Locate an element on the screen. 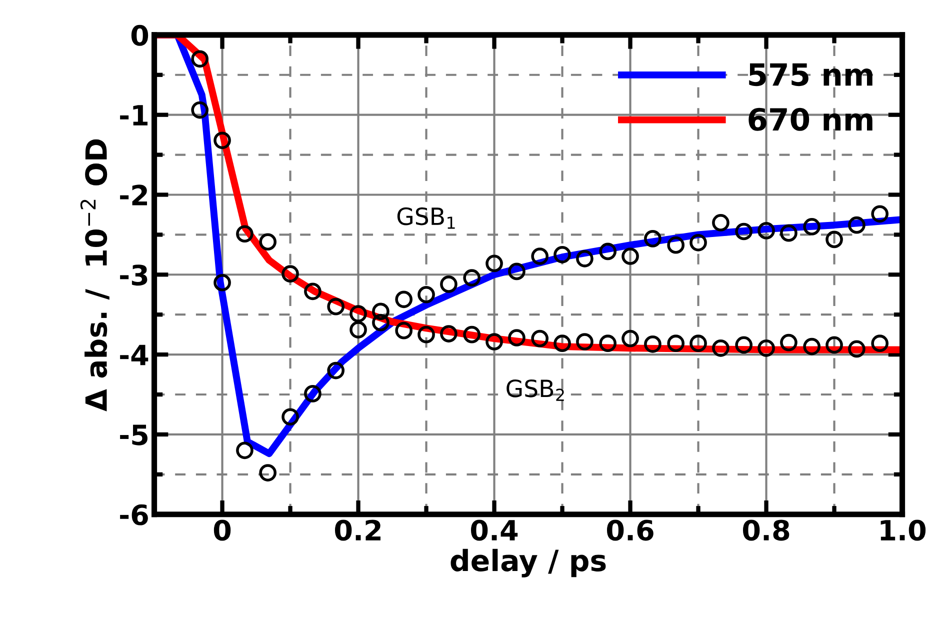 This screenshot has width=935, height=635. annotation: GSB$_{1}$ is located at coordinates (426, 218).